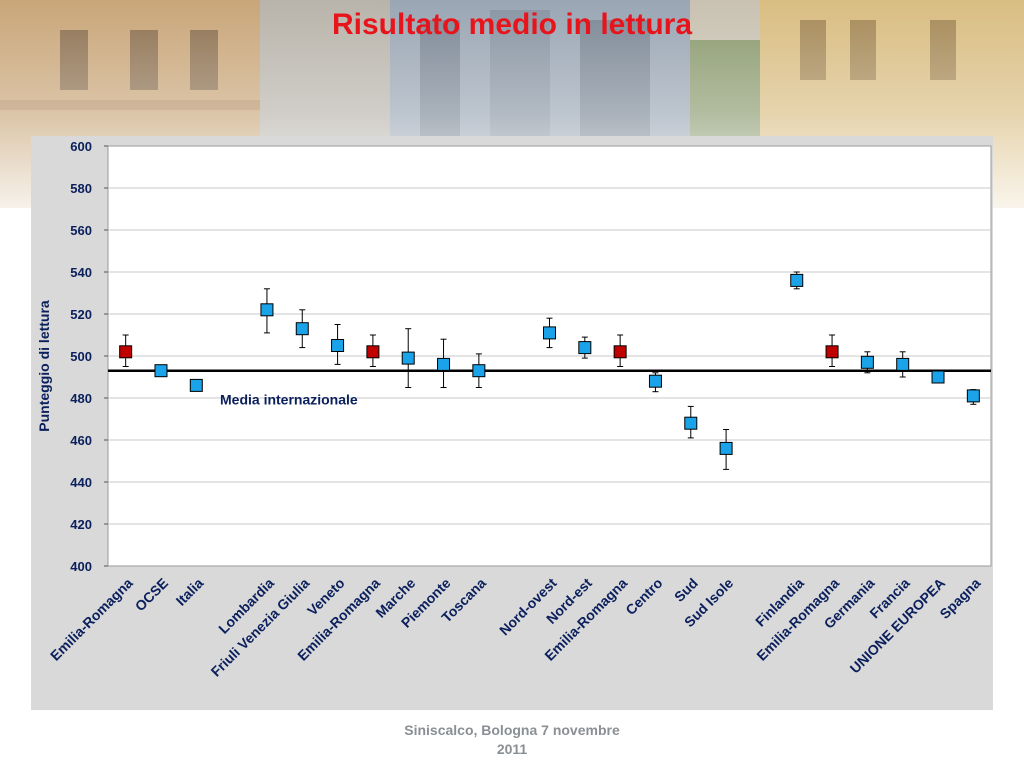  I want to click on slide-title: Risultato medio in lettura, so click(512, 24).